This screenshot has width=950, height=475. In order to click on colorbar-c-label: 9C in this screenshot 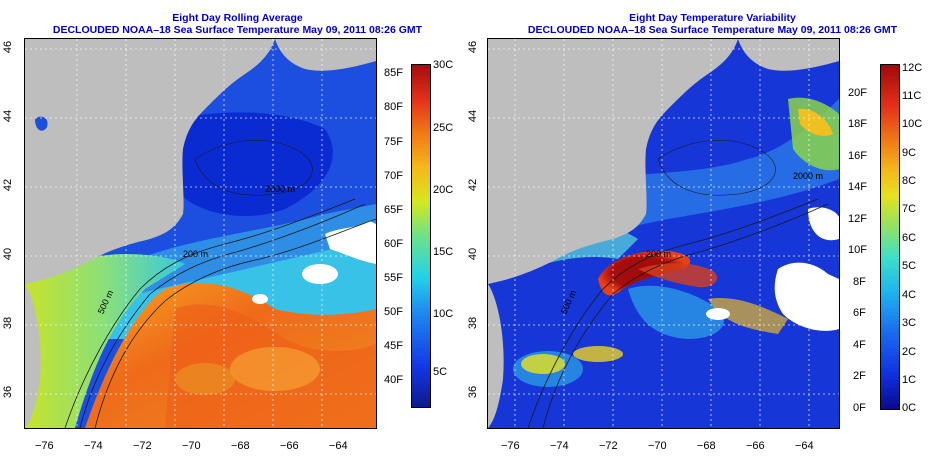, I will do `click(909, 153)`.